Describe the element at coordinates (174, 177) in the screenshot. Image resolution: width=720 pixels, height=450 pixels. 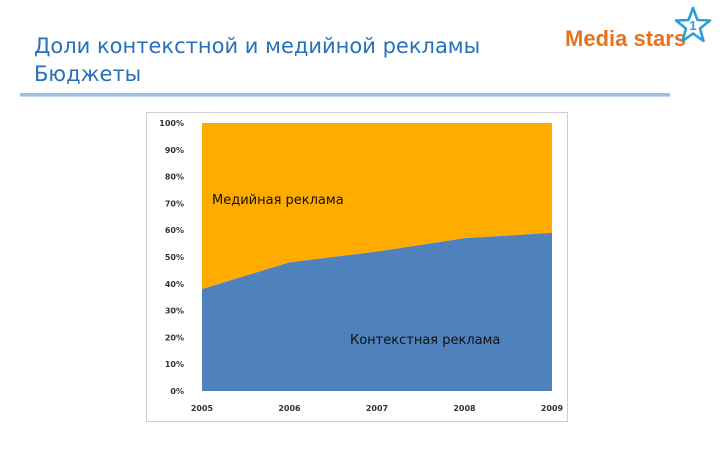
I see `y-tick-label: 80%` at that location.